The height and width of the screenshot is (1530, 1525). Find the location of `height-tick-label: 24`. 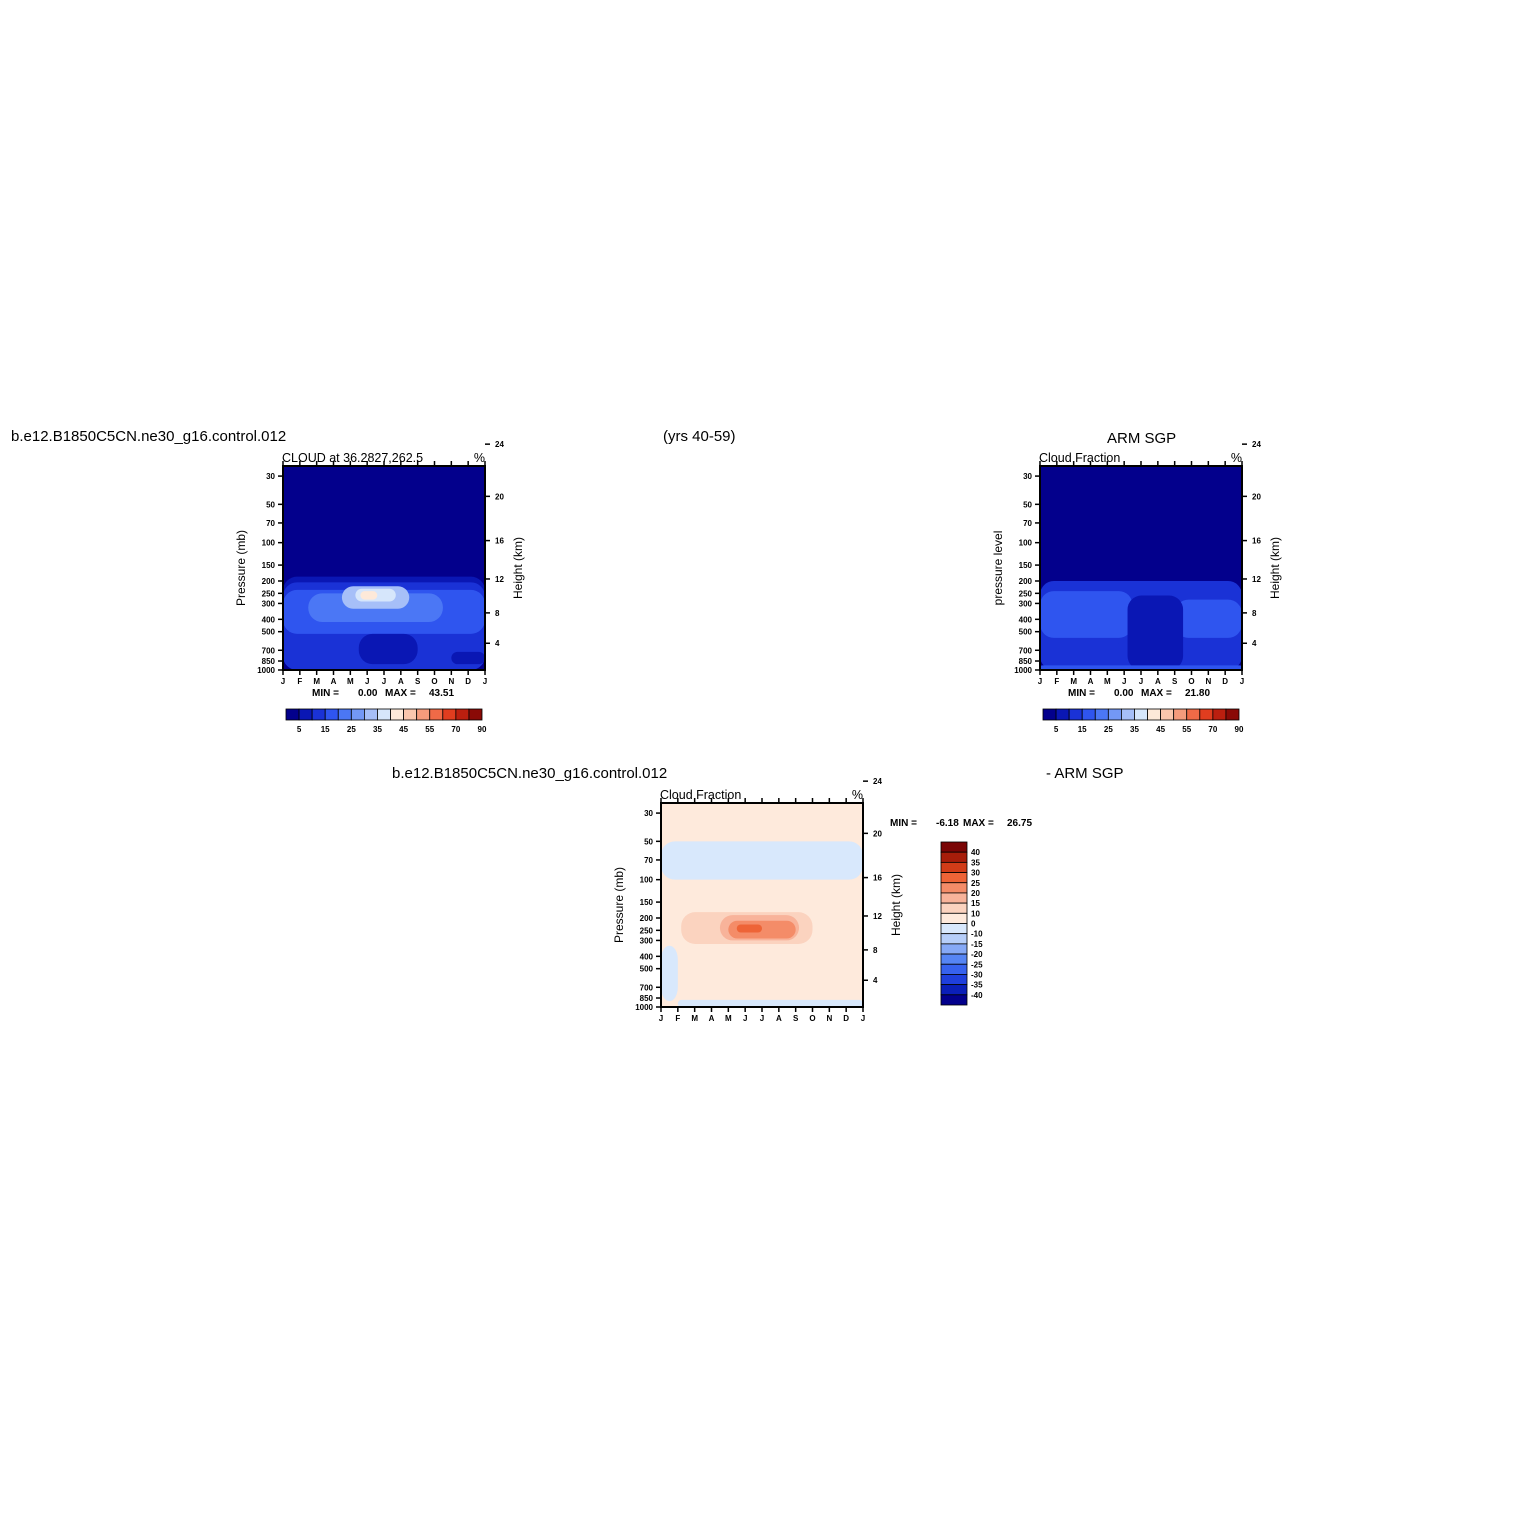

height-tick-label: 24 is located at coordinates (499, 444).